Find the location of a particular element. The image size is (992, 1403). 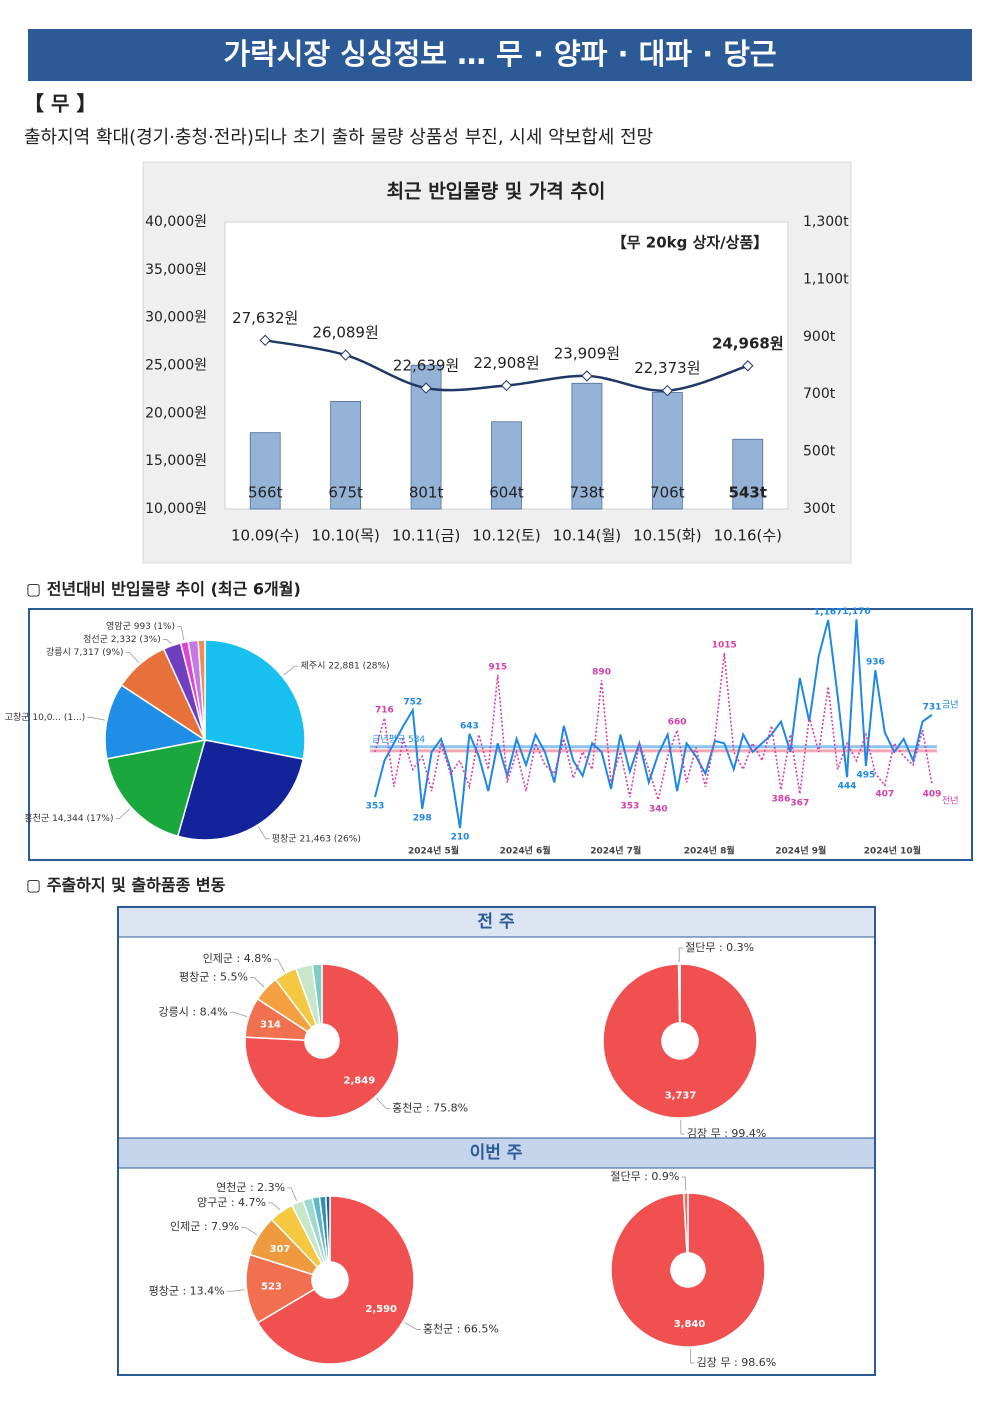

point-label: 298 is located at coordinates (422, 818).